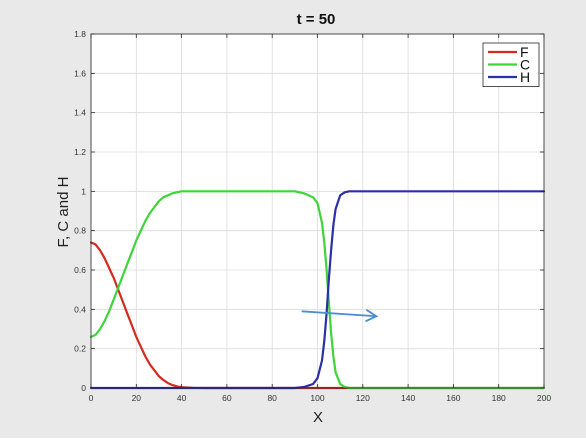  What do you see at coordinates (80, 152) in the screenshot?
I see `y-tick-label: 1.2` at bounding box center [80, 152].